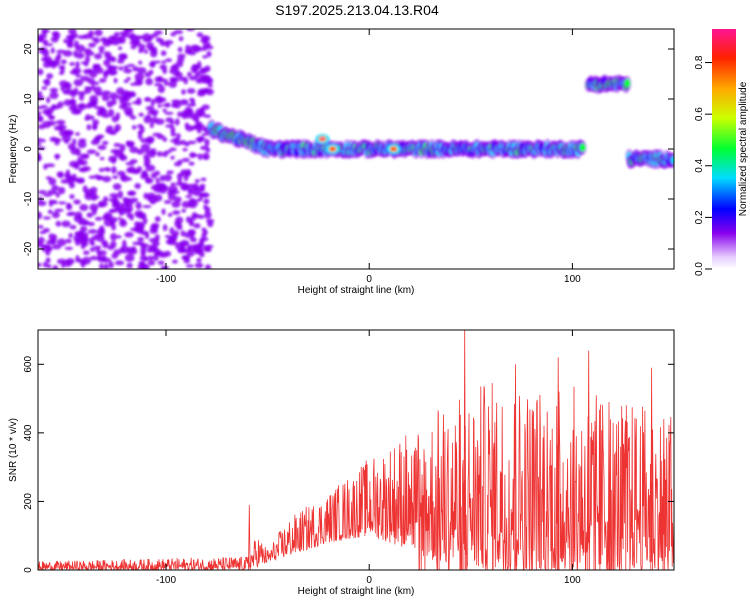 The image size is (750, 600). What do you see at coordinates (166, 580) in the screenshot?
I see `x-tick-label: -100` at bounding box center [166, 580].